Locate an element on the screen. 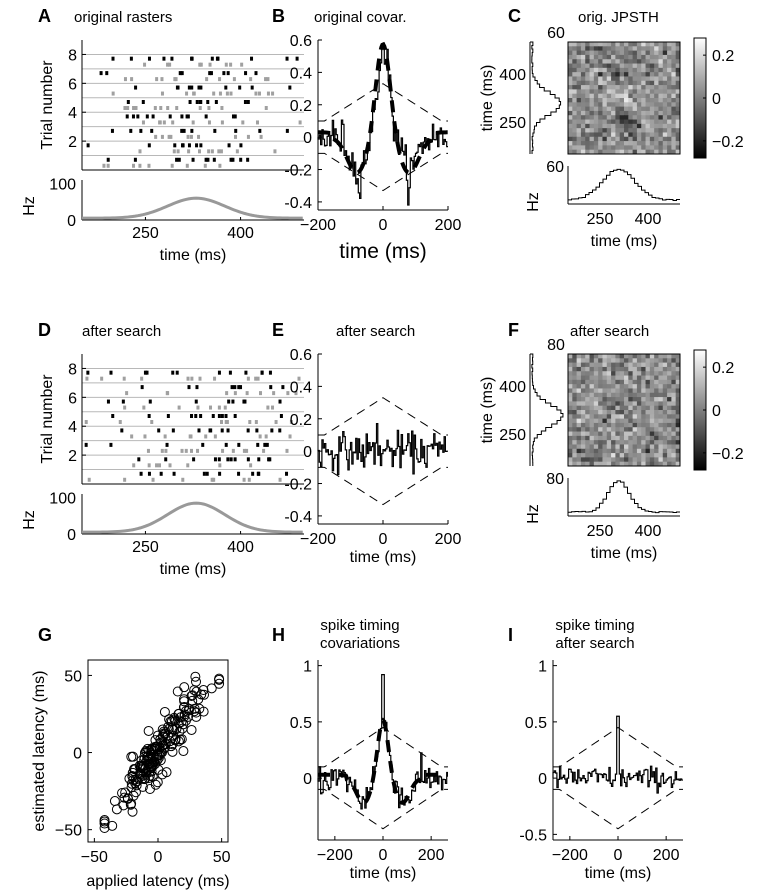 This screenshot has width=775, height=892. psth-x-tick-label: 400 is located at coordinates (240, 547).